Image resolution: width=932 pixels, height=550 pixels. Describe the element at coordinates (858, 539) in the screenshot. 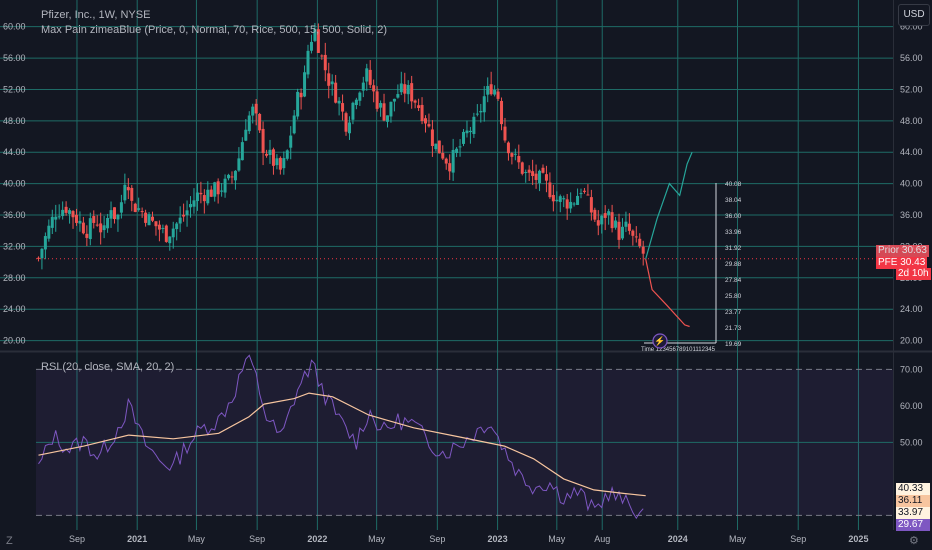

I see `x-tick-label: 2025` at that location.